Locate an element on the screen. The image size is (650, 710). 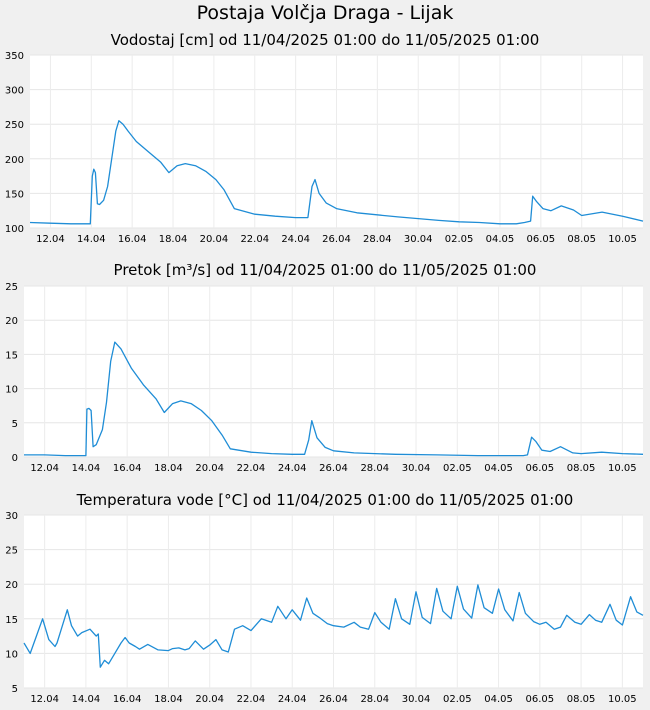
y-tick-label: 300 is located at coordinates (14, 91).